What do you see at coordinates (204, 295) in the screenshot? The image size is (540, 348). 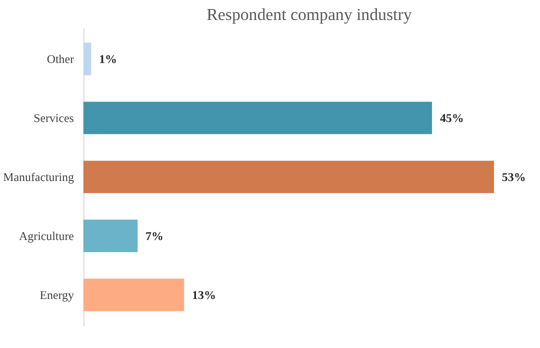 I see `data-label: 13%` at bounding box center [204, 295].